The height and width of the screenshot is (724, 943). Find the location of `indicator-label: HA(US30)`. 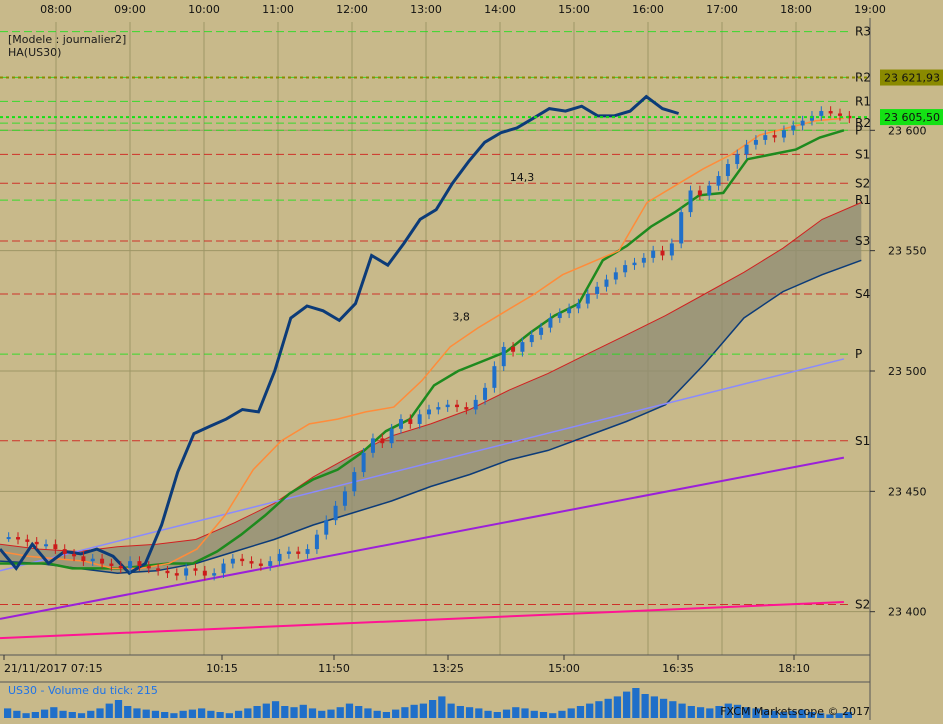

indicator-label: HA(US30) is located at coordinates (34, 52).